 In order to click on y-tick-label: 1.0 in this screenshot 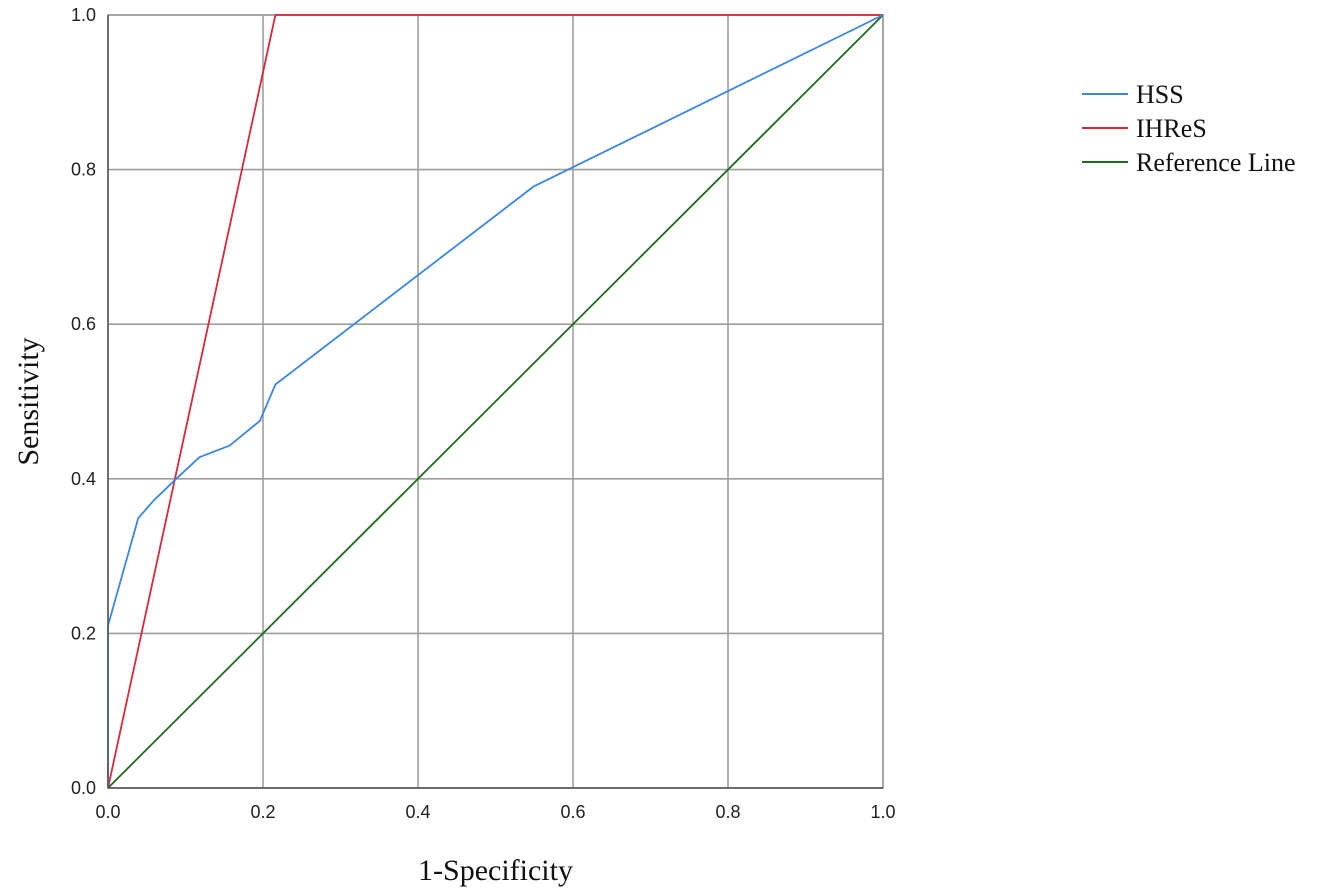, I will do `click(83, 15)`.